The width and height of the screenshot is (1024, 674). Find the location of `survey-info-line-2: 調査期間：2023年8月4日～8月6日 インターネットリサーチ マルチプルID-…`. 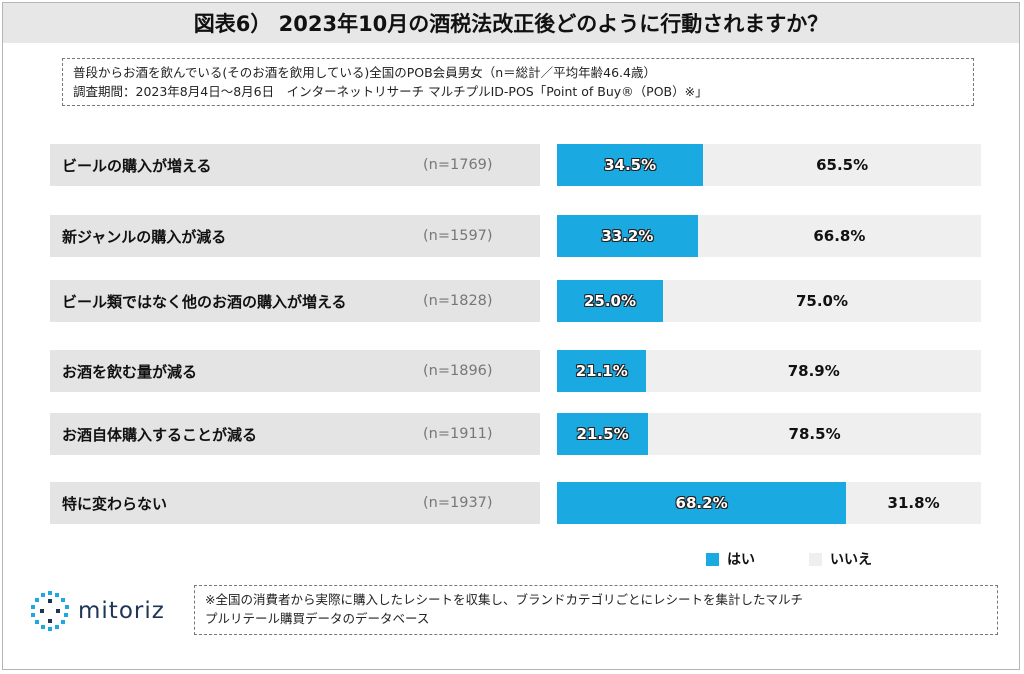

survey-info-line-2: 調査期間：2023年8月4日～8月6日 インターネットリサーチ マルチプルID-… is located at coordinates (390, 91).